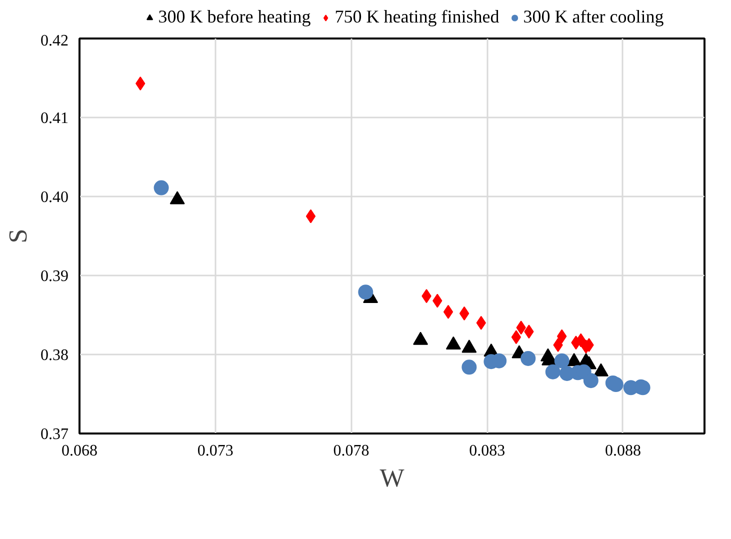 This screenshot has height=539, width=731. What do you see at coordinates (80, 451) in the screenshot?
I see `x-tick-label: 0.068` at bounding box center [80, 451].